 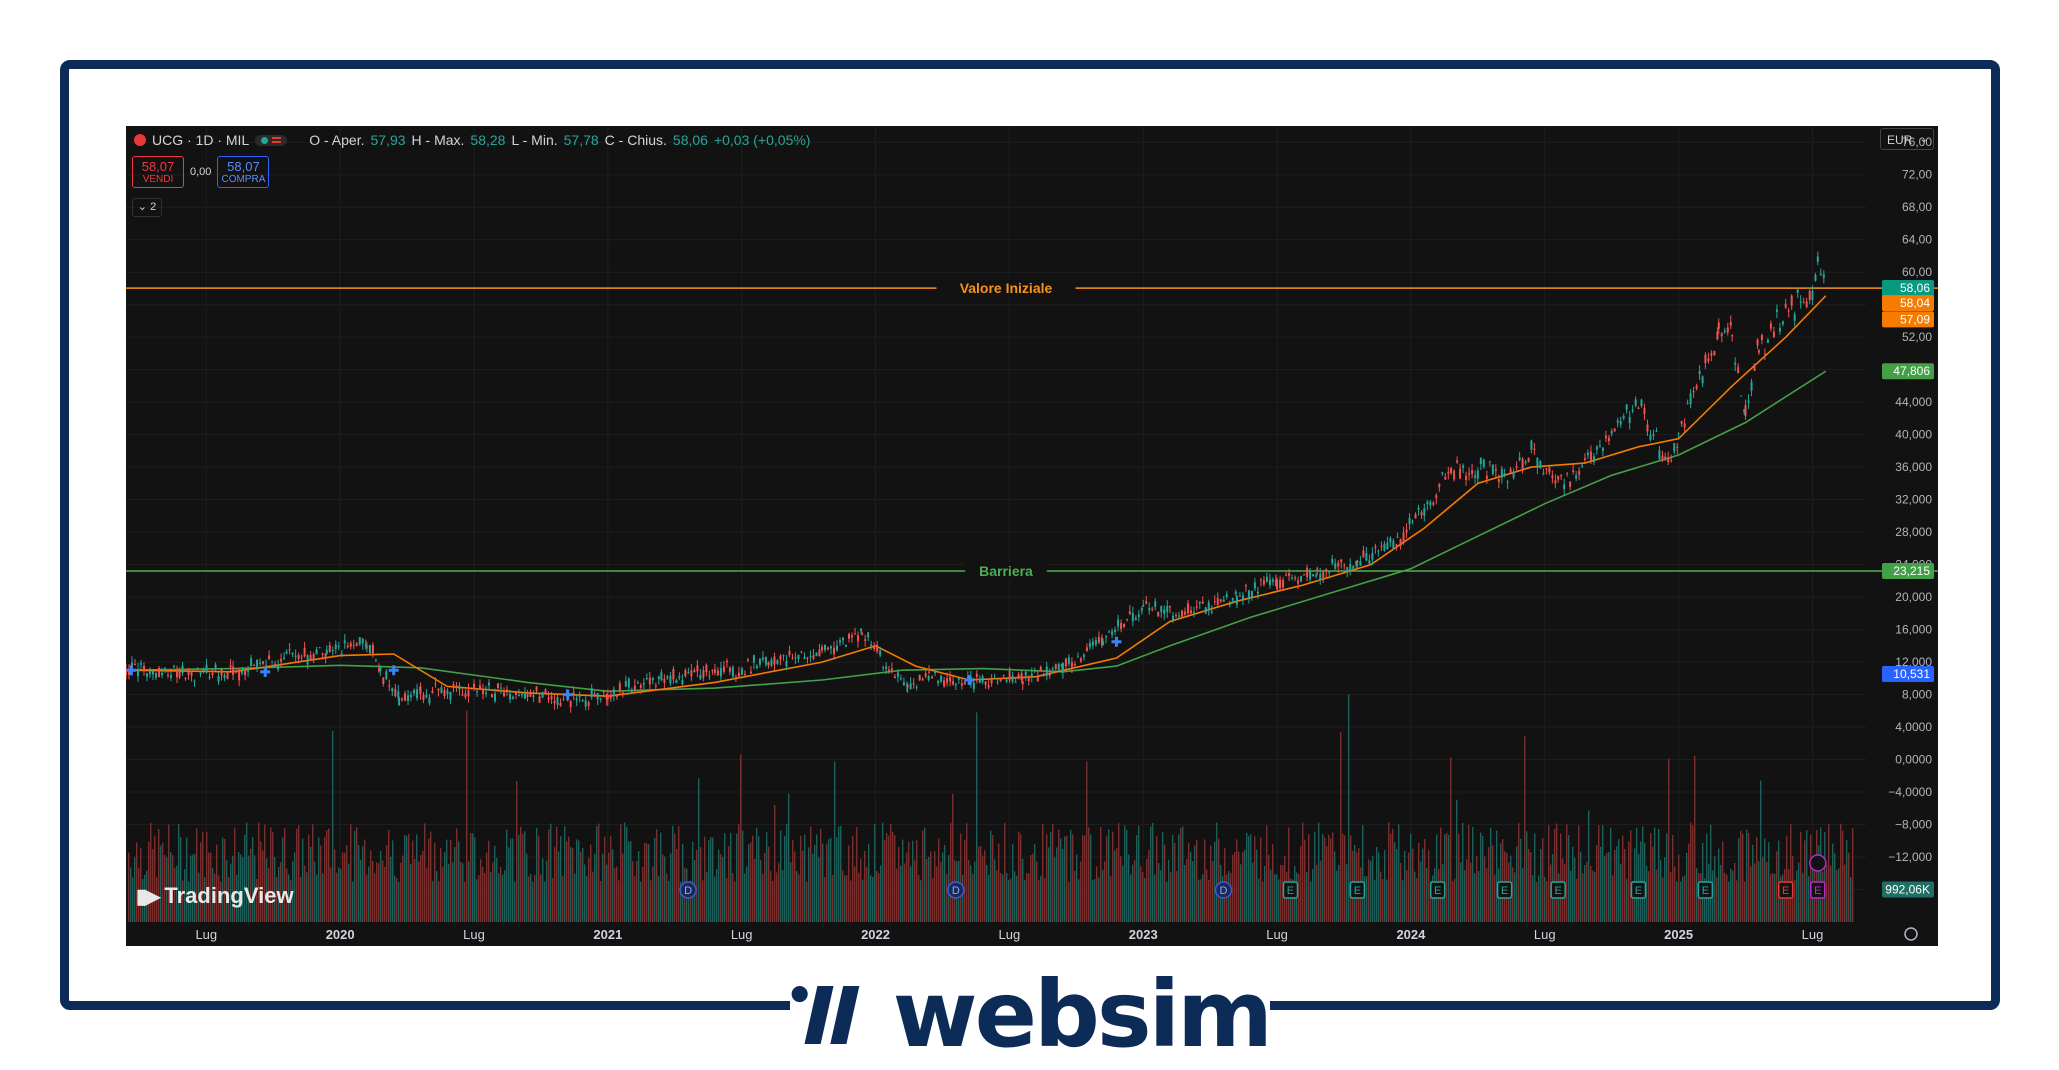 I want to click on price-tag, so click(x=1908, y=889).